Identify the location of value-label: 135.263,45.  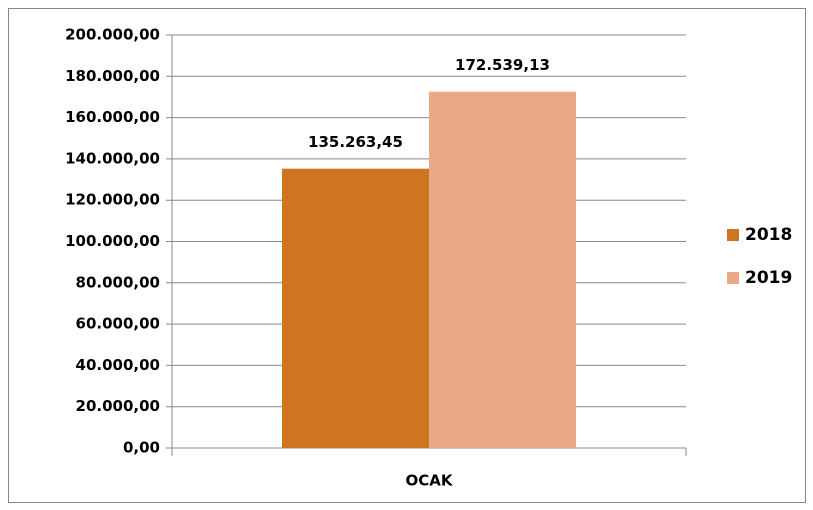
(355, 142).